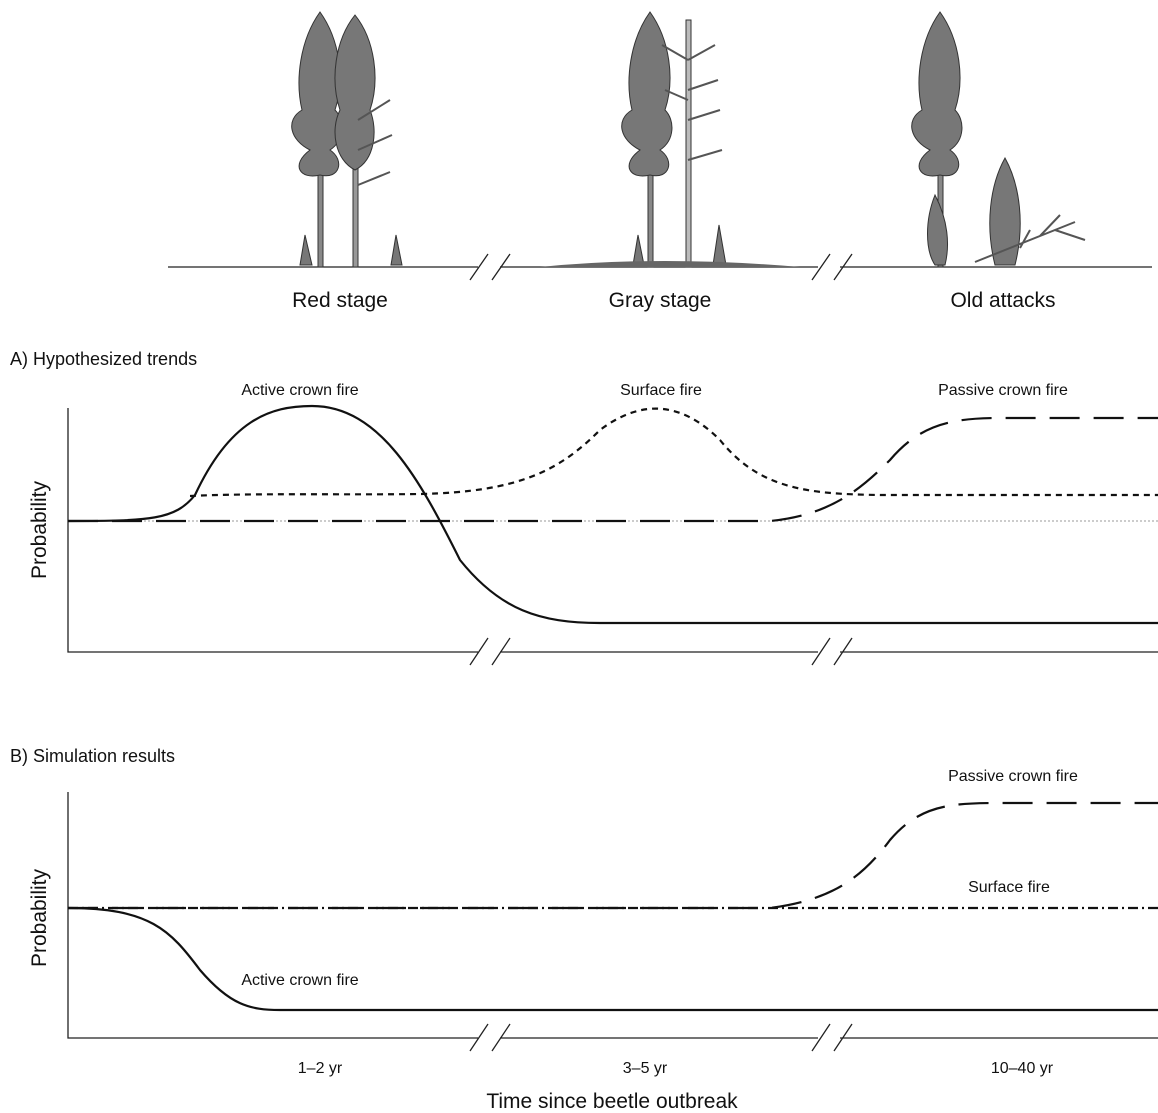 The image size is (1158, 1113). I want to click on surface-curve, so click(673, 452).